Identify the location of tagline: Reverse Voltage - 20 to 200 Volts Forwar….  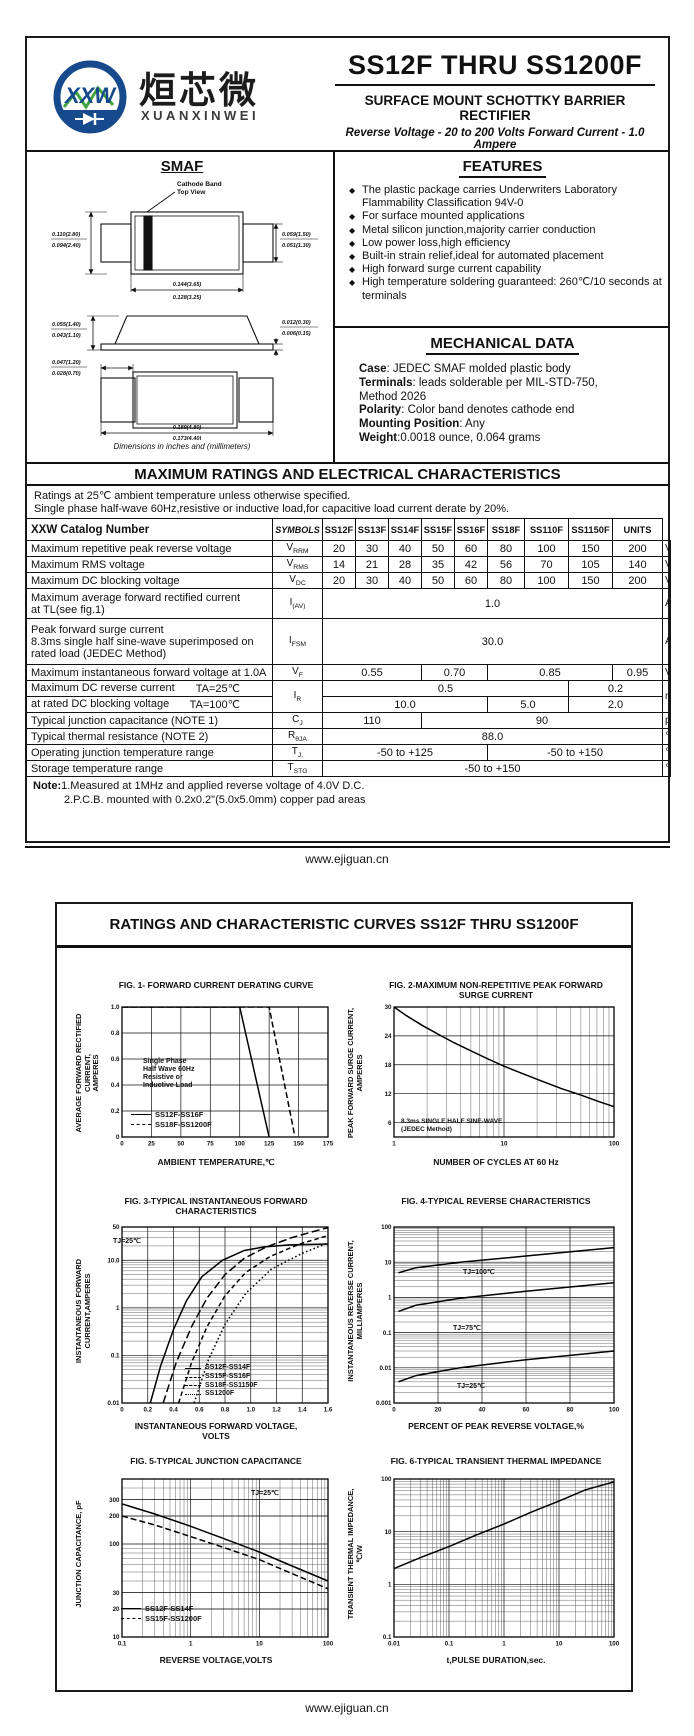
(495, 139).